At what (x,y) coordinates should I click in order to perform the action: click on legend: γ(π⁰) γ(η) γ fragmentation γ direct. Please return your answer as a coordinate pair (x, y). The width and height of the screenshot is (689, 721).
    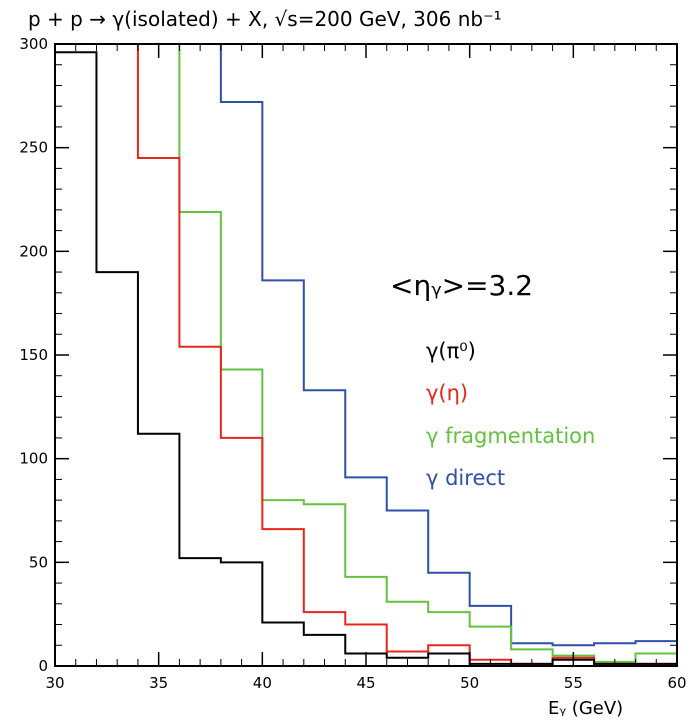
    Looking at the image, I should click on (510, 414).